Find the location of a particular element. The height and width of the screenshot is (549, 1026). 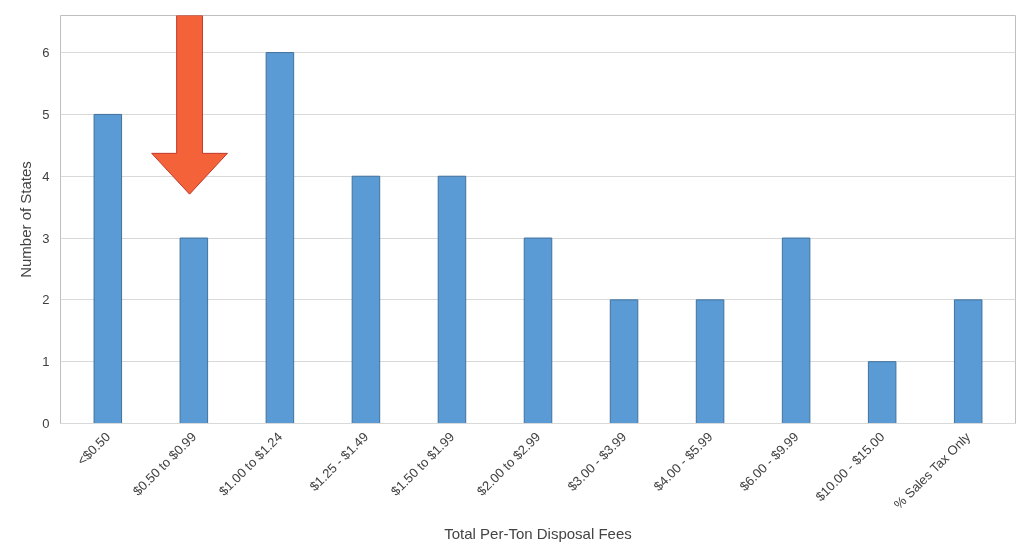

y-tick-label: 5 is located at coordinates (46, 114).